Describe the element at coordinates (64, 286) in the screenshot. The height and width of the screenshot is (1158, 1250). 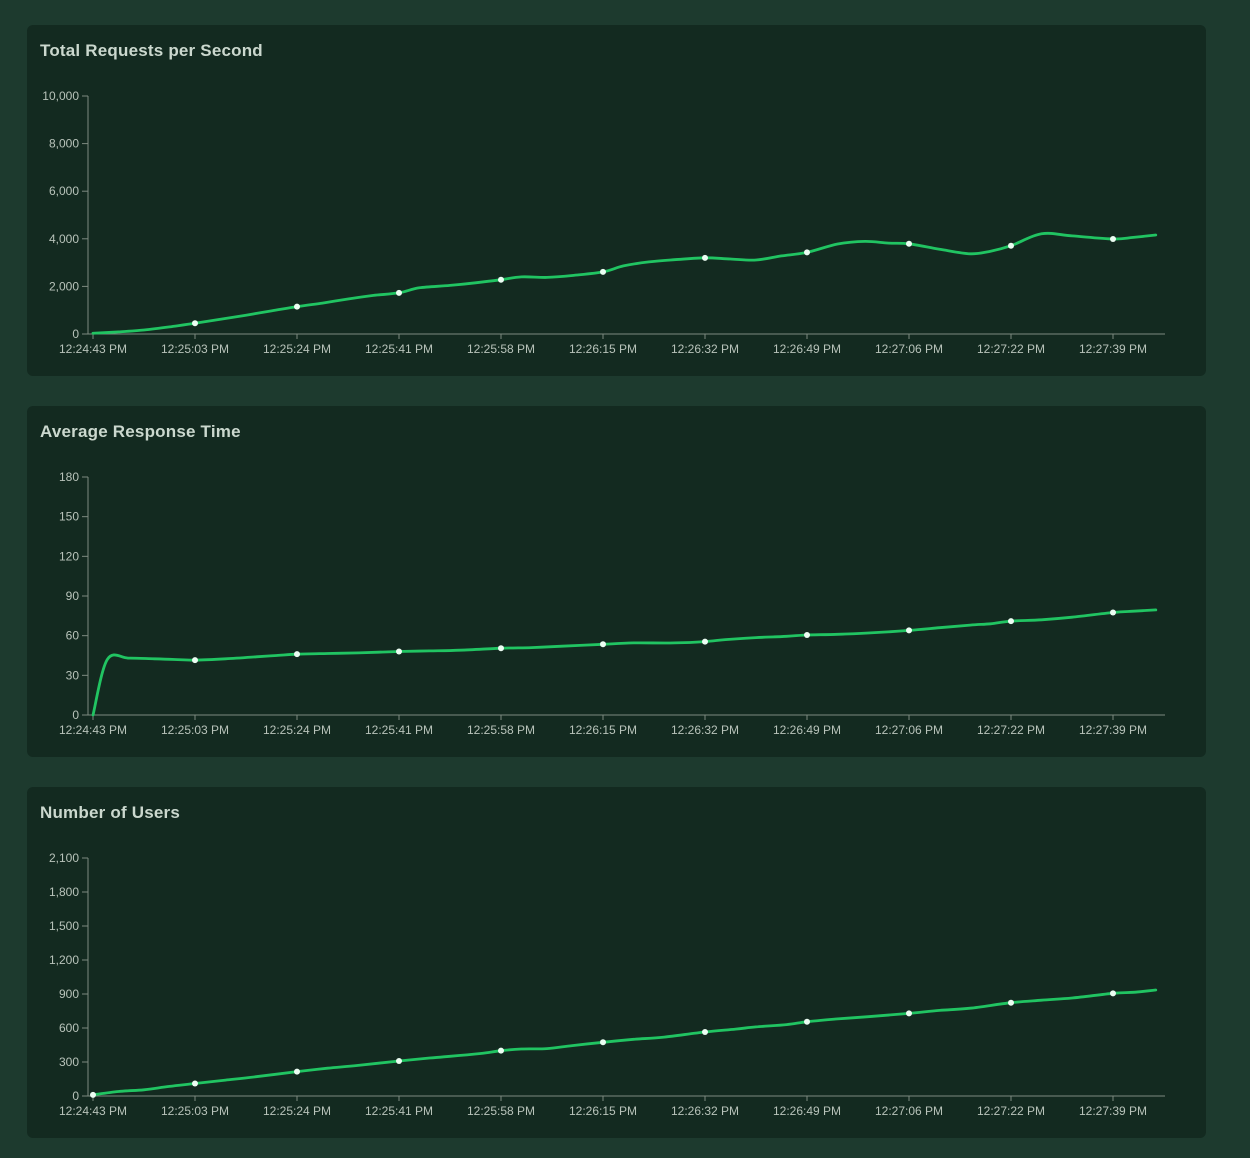
I see `y-tick-label: 2,000` at that location.